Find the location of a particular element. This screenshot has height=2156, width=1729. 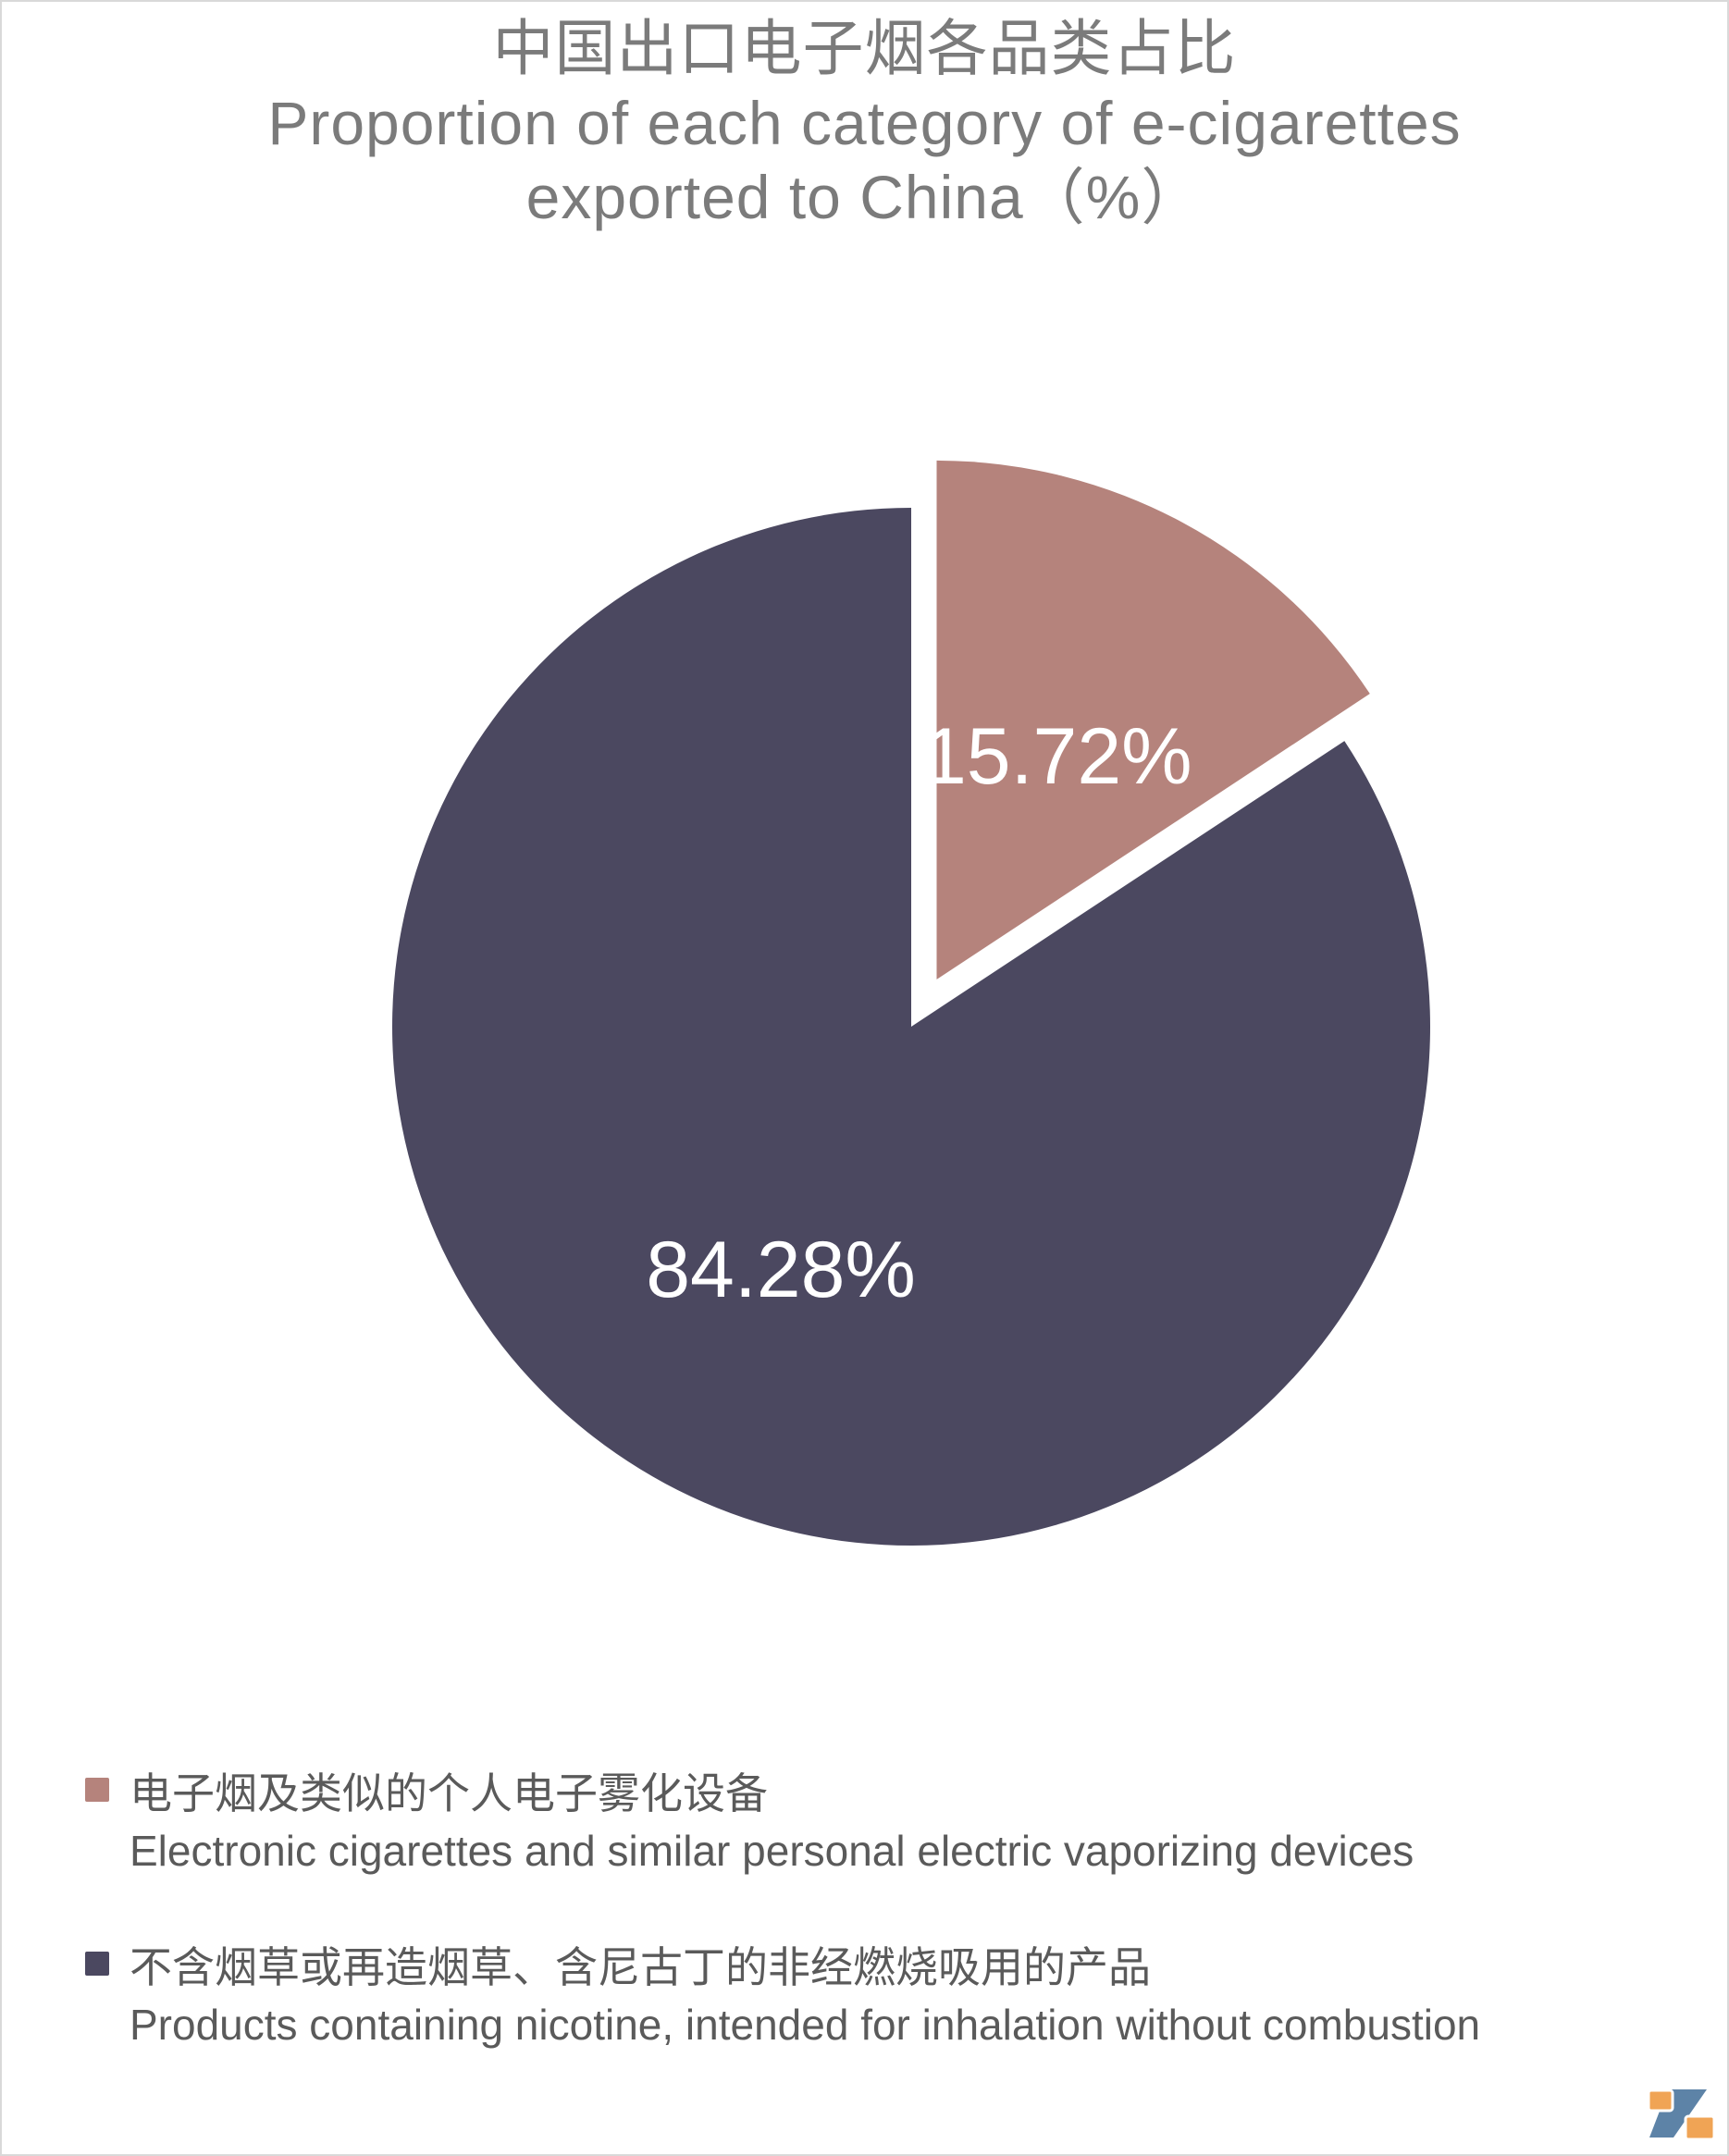

legend-label-zh: 不含烟草或再造烟草、含尼古丁的非经燃烧吸用的产品 is located at coordinates (641, 1967).